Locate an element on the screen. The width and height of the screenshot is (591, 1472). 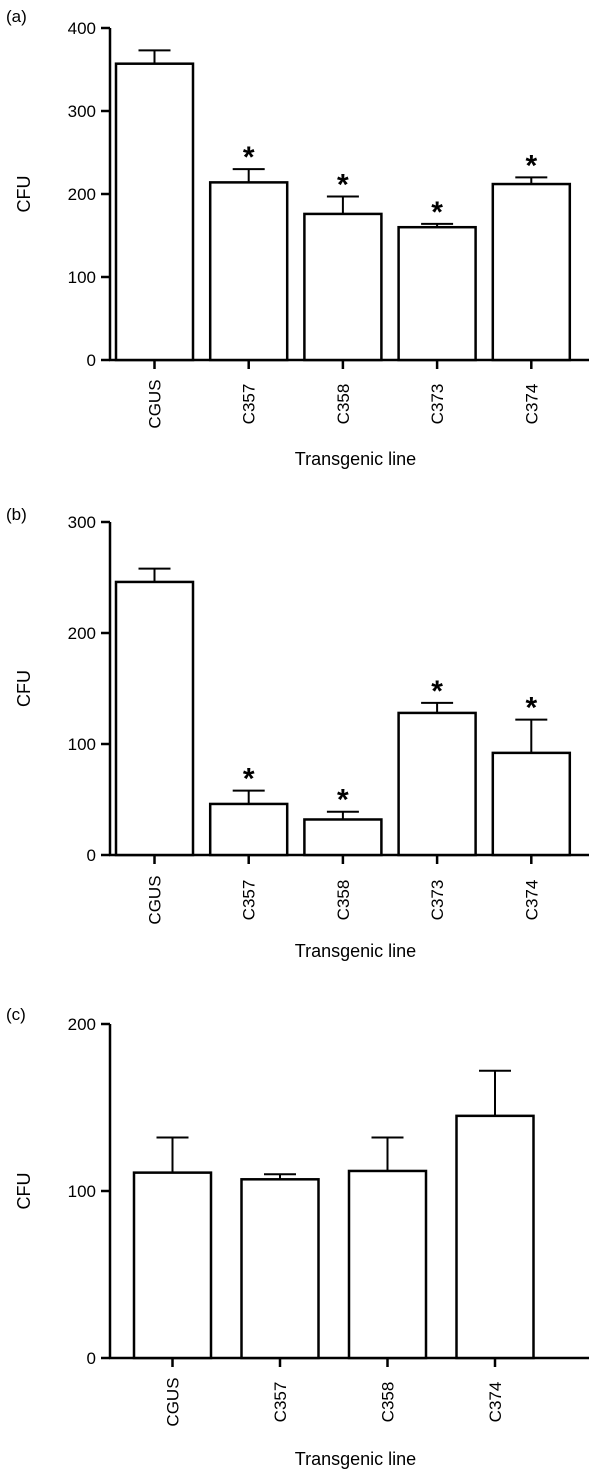
y-tick-label: 400 is located at coordinates (82, 28).